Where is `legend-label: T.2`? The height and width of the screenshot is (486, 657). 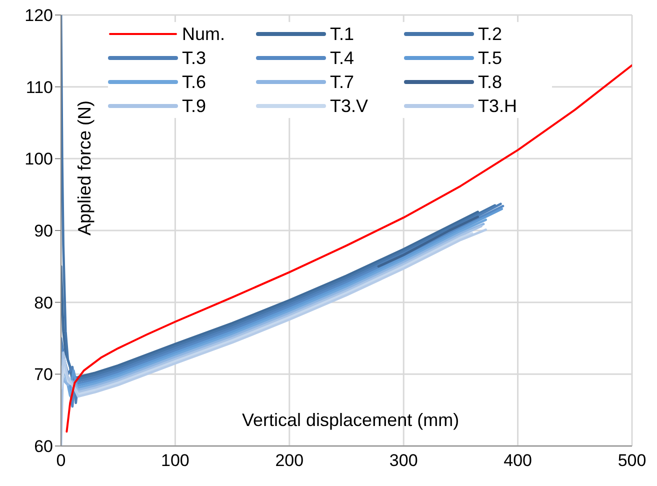
legend-label: T.2 is located at coordinates (490, 34).